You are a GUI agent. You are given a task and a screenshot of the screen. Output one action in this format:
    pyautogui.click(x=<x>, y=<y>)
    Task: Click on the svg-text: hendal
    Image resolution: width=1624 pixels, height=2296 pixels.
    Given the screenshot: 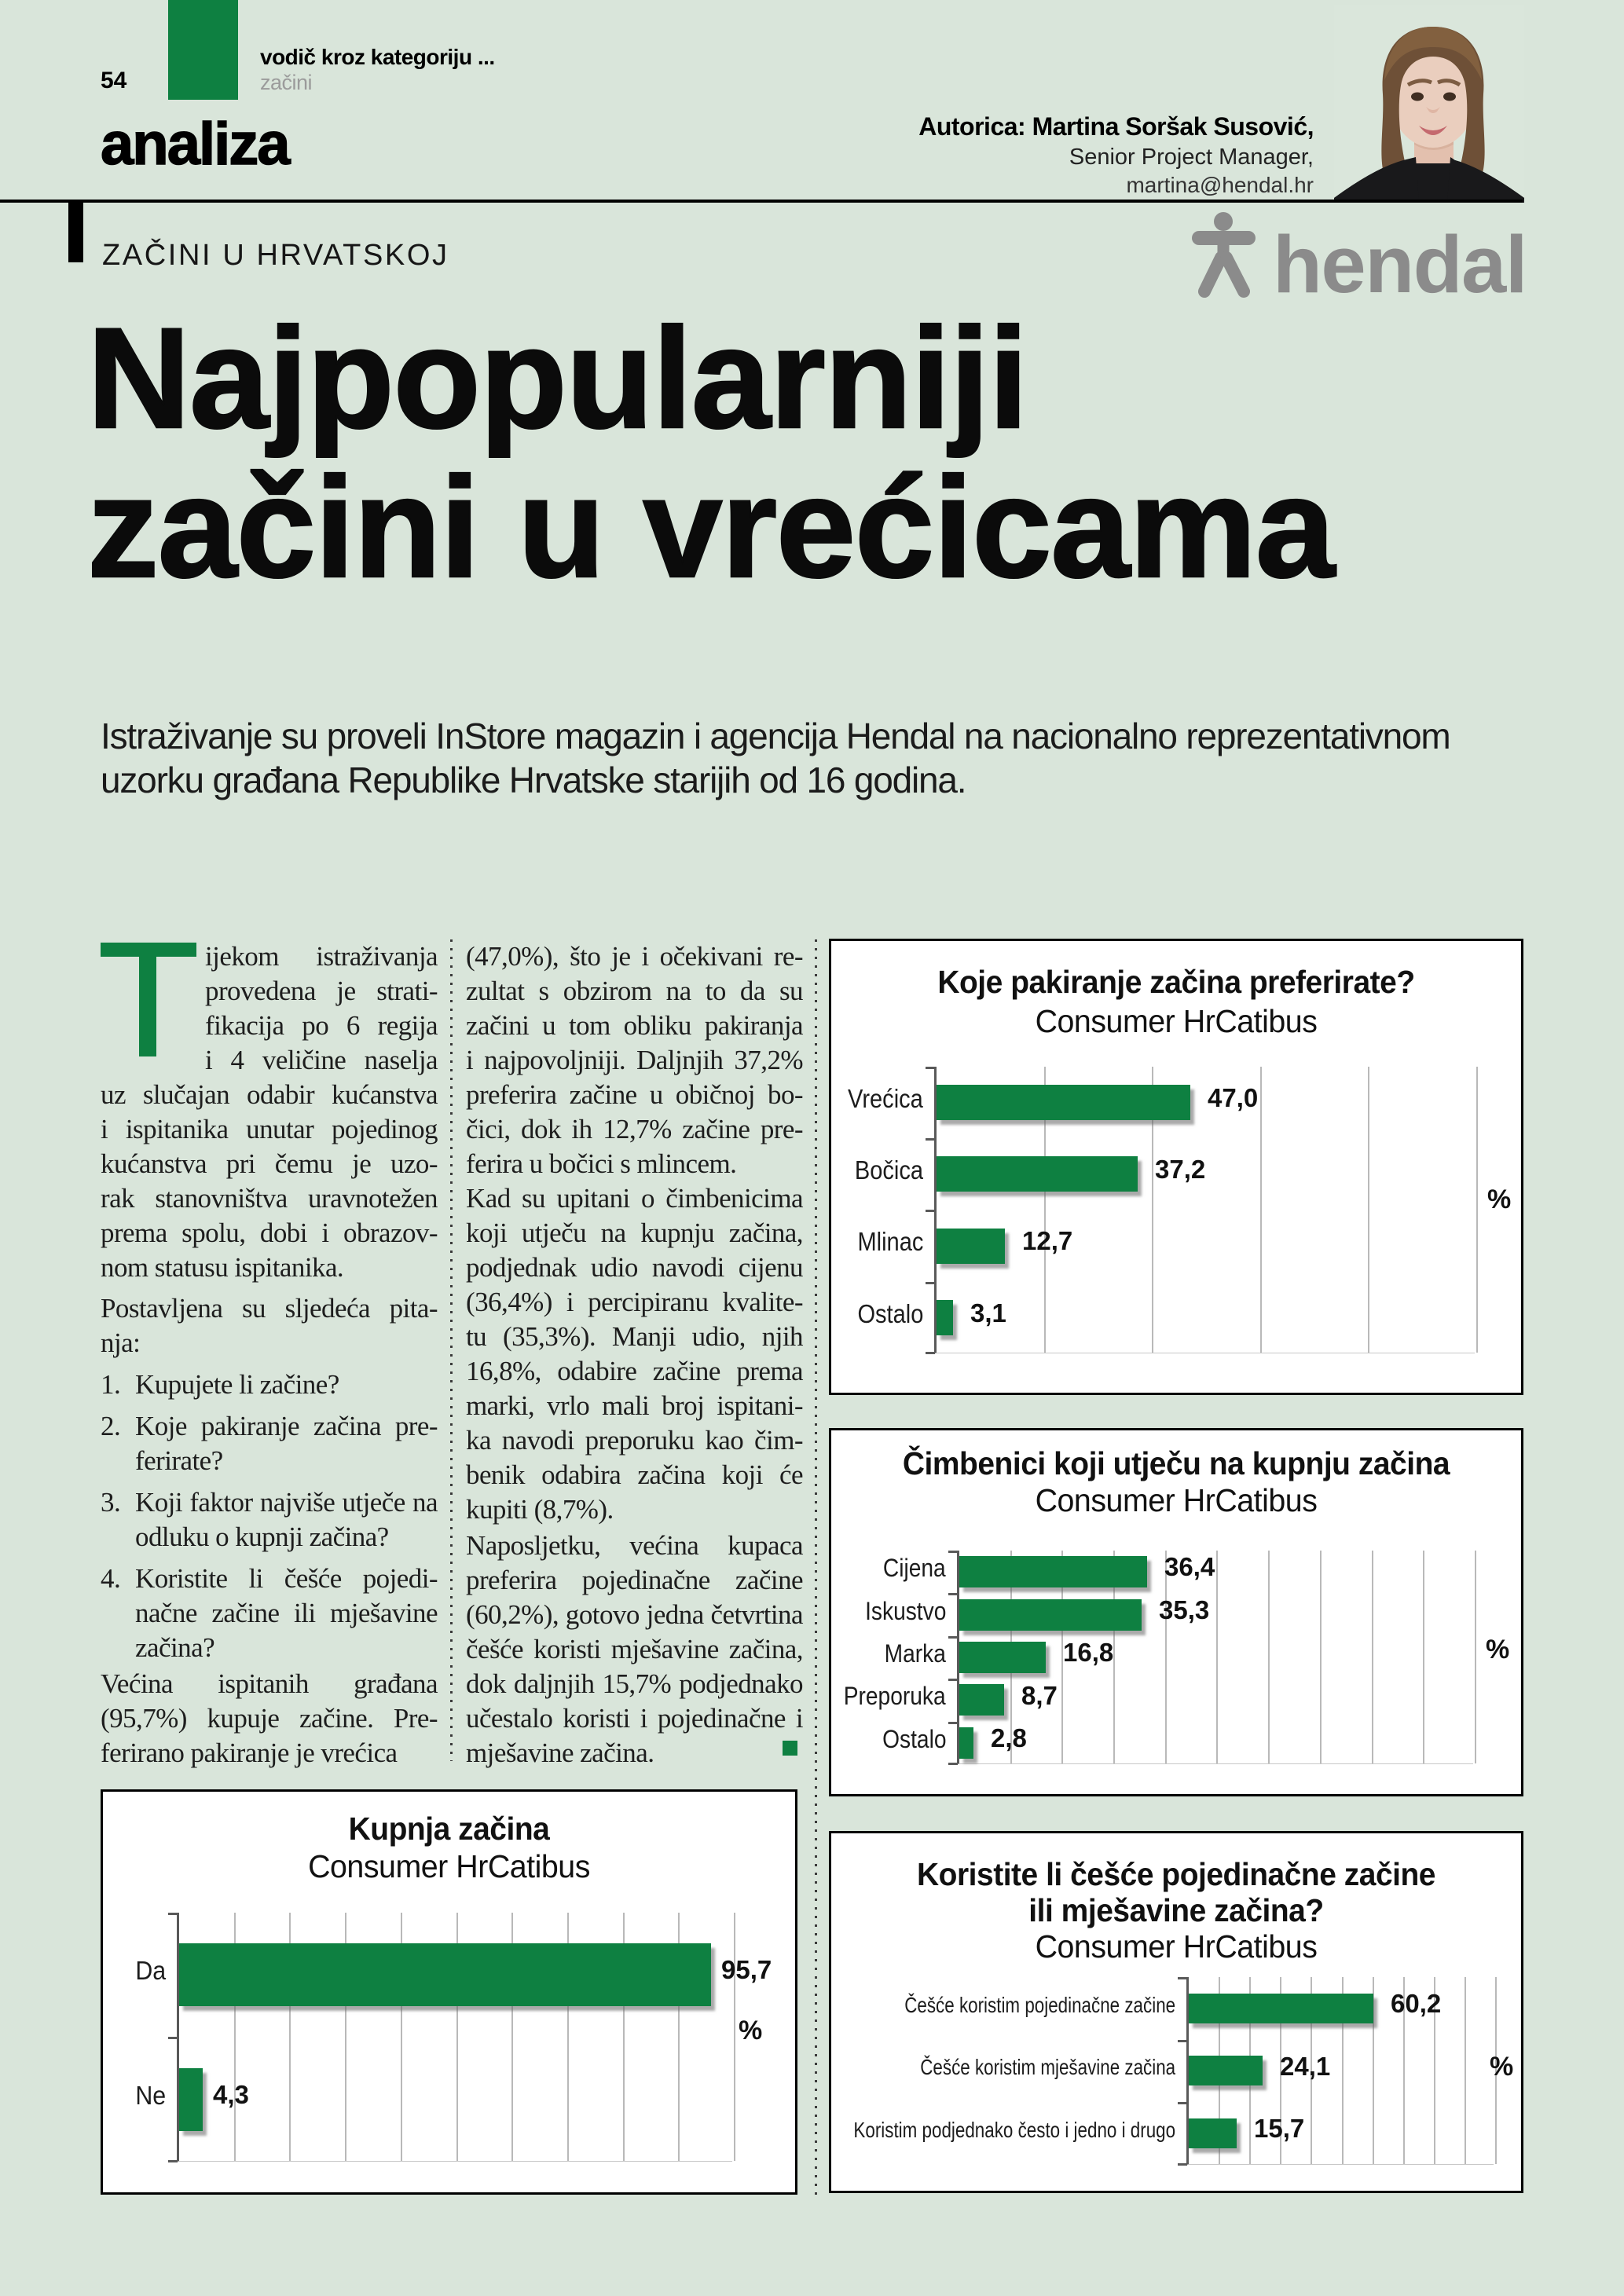 What is the action you would take?
    pyautogui.click(x=1400, y=262)
    